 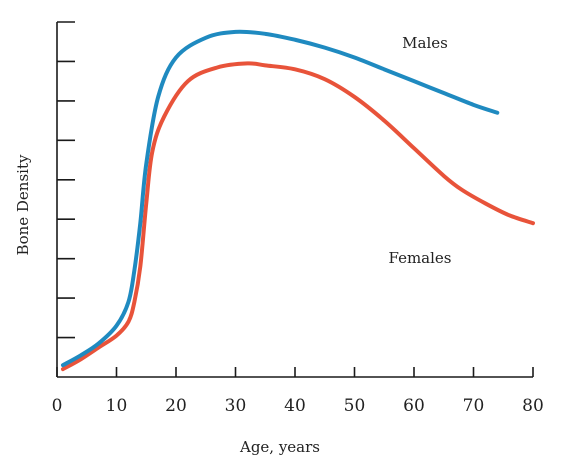 What do you see at coordinates (295, 406) in the screenshot?
I see `x-tick-label: 40` at bounding box center [295, 406].